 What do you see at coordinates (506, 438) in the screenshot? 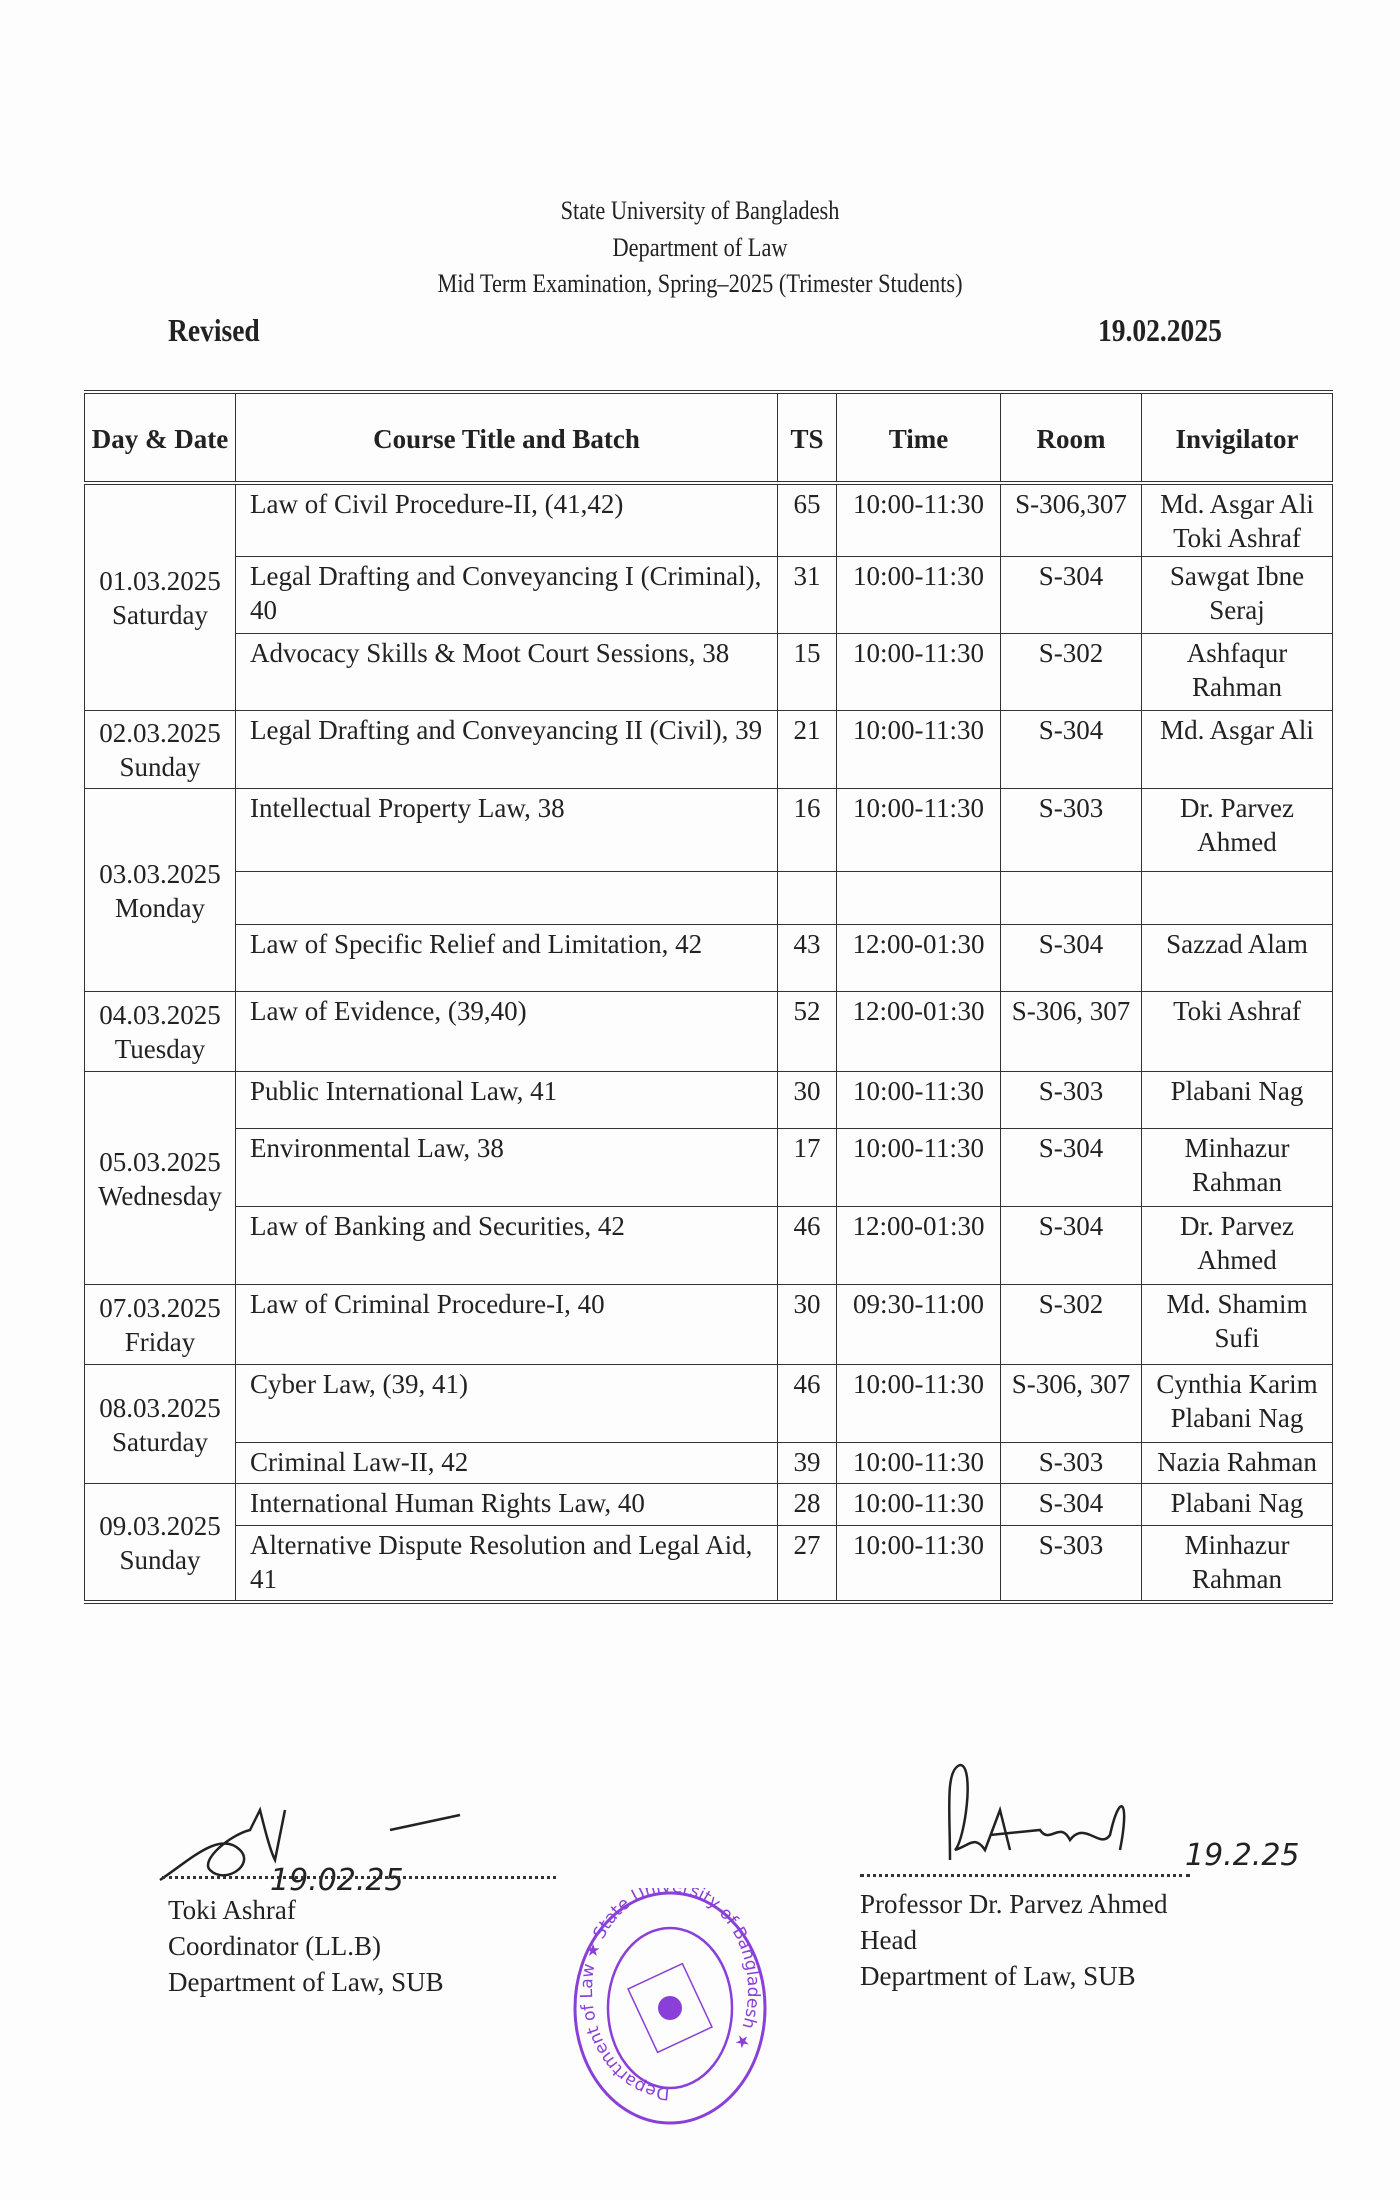
I see `col-header-course: Course Title and Batch` at bounding box center [506, 438].